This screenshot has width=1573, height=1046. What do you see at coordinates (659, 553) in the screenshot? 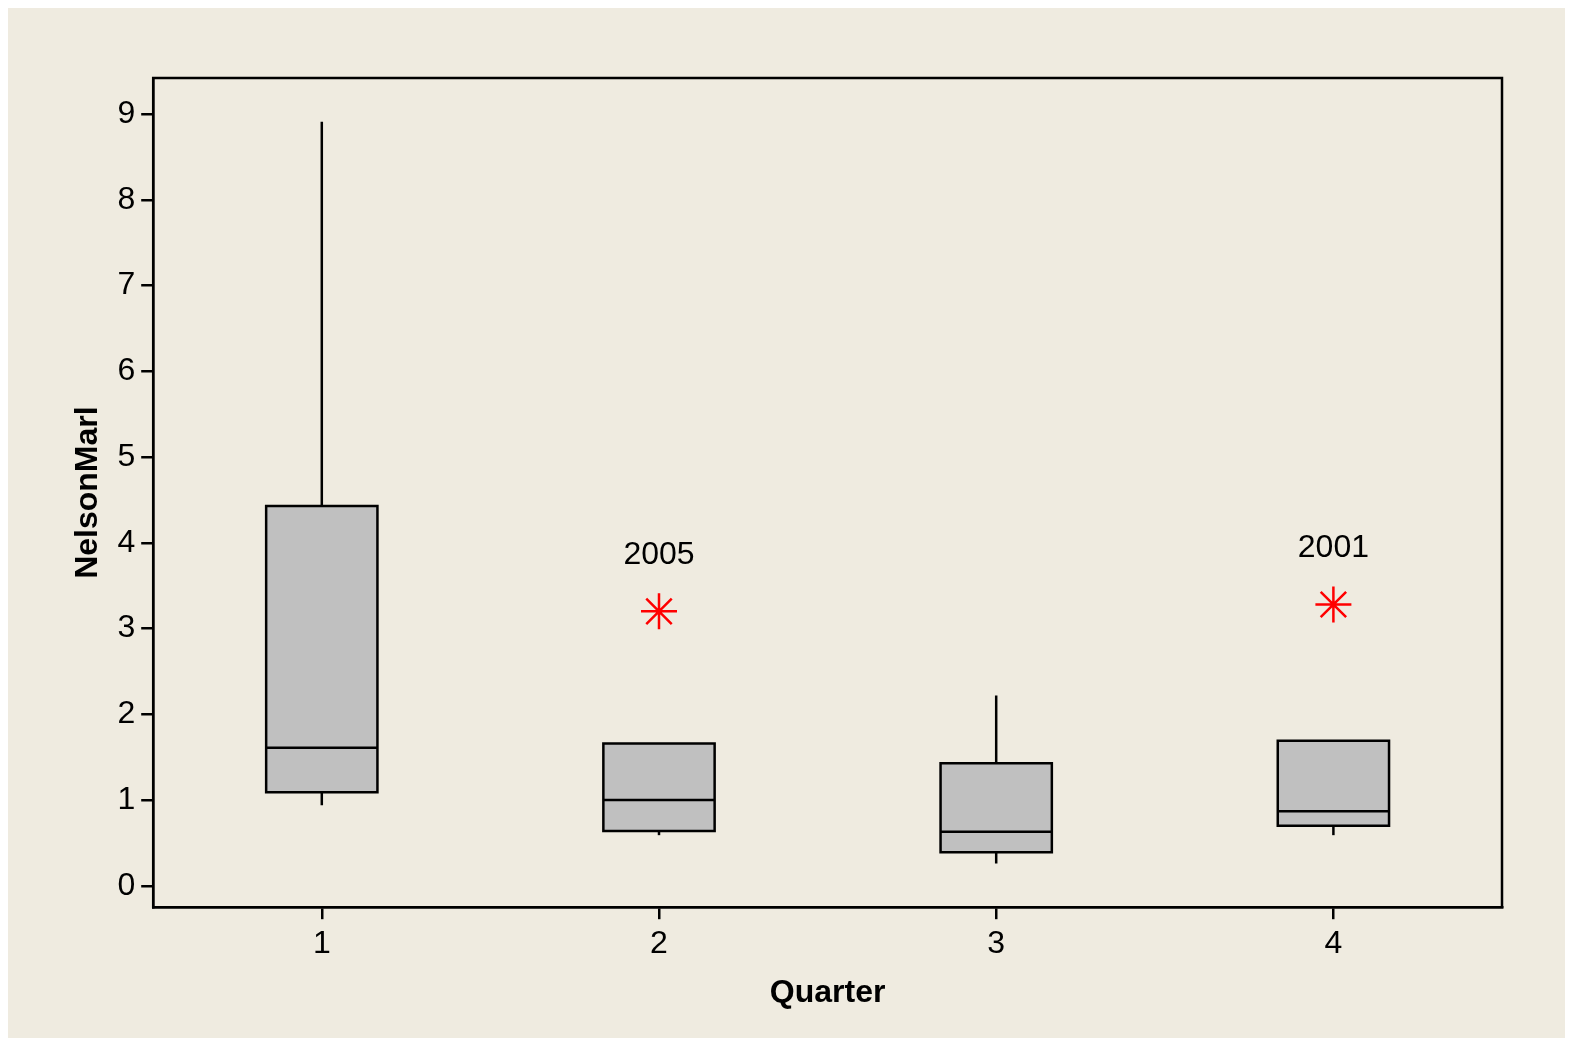
I see `annotation: 2005` at bounding box center [659, 553].